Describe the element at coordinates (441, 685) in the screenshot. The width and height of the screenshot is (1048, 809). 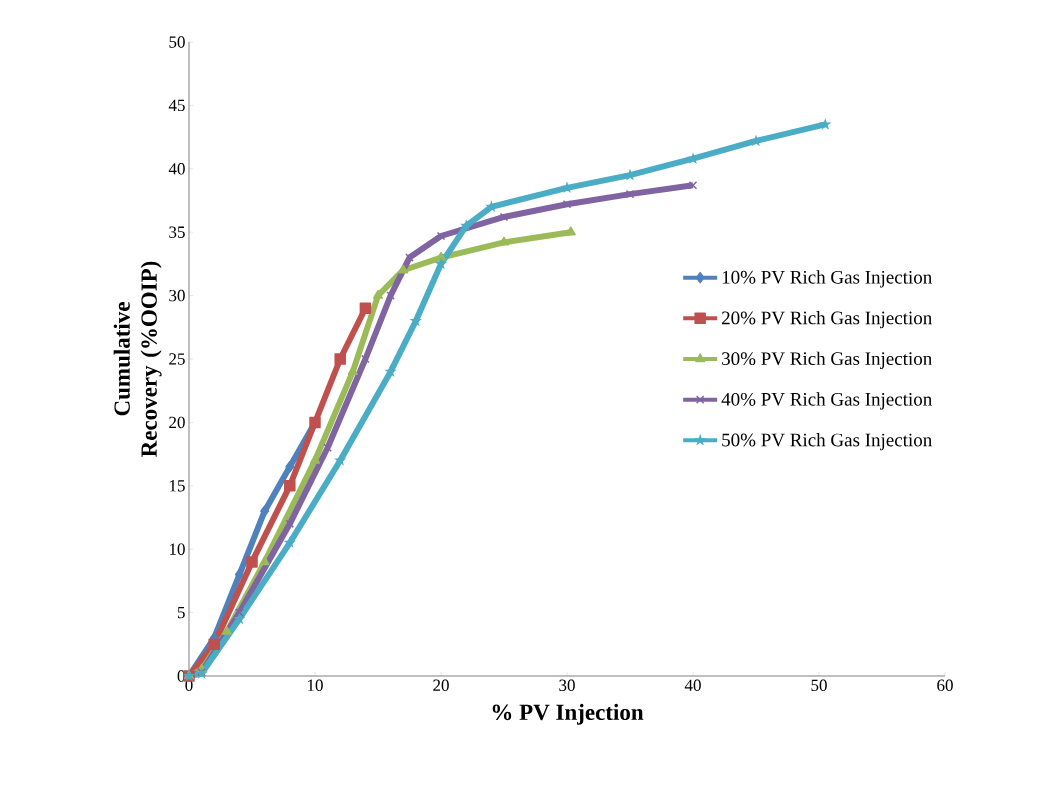
I see `x-tick-label: 20` at that location.